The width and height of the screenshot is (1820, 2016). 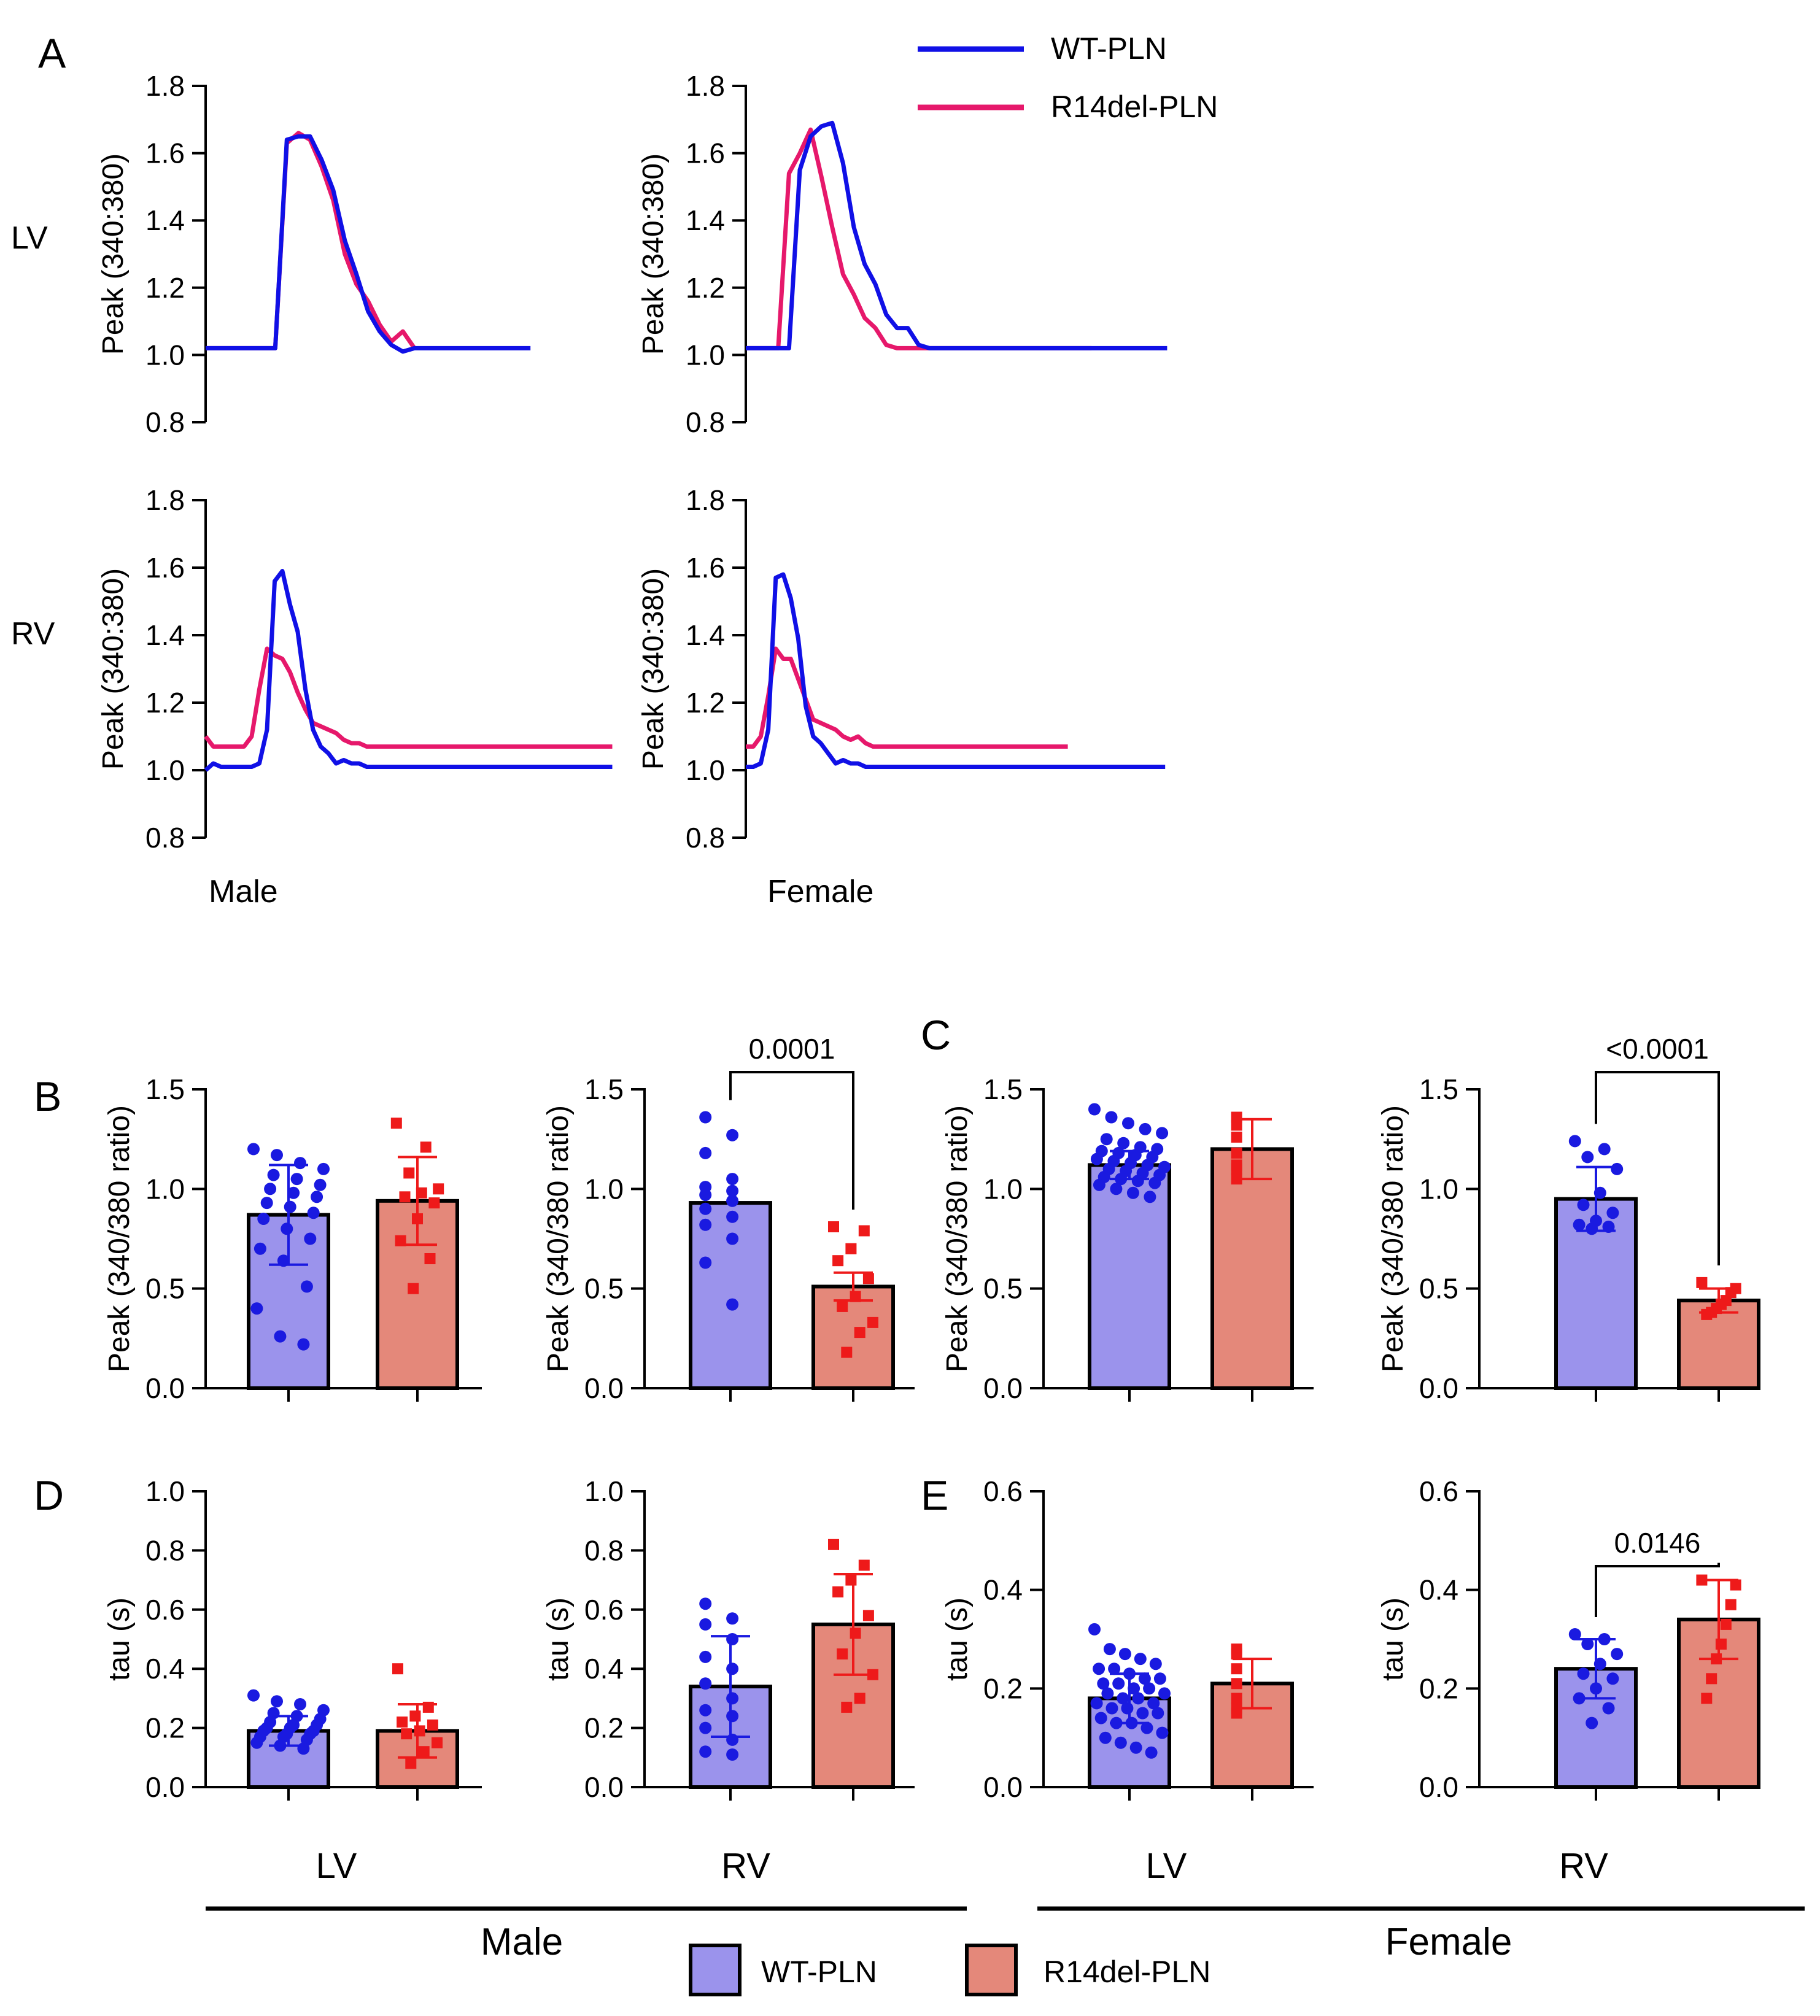 What do you see at coordinates (1003, 1688) in the screenshot?
I see `y-tick-label: 0.2` at bounding box center [1003, 1688].